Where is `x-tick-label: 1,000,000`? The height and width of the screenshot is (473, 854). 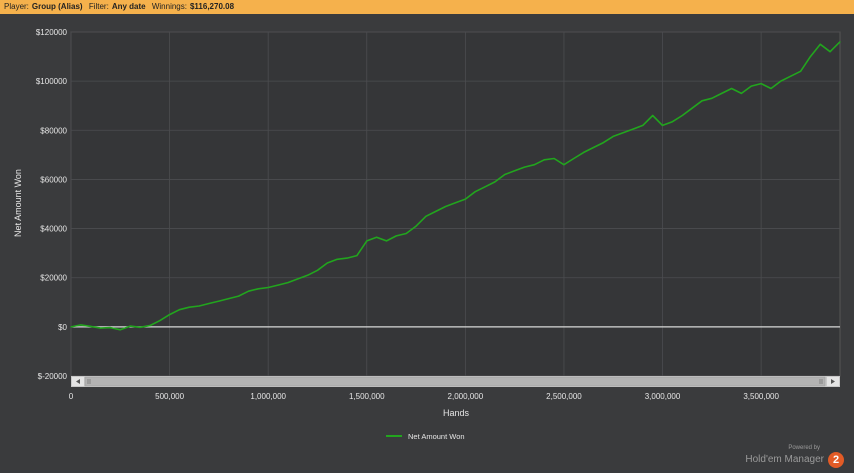 x-tick-label: 1,000,000 is located at coordinates (268, 396).